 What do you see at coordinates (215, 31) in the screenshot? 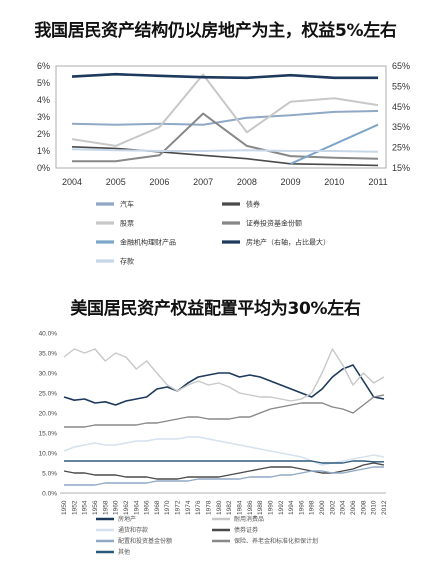
I see `chart1-title: 我国居民资产结构仍以房地产为主，权益5%左右` at bounding box center [215, 31].